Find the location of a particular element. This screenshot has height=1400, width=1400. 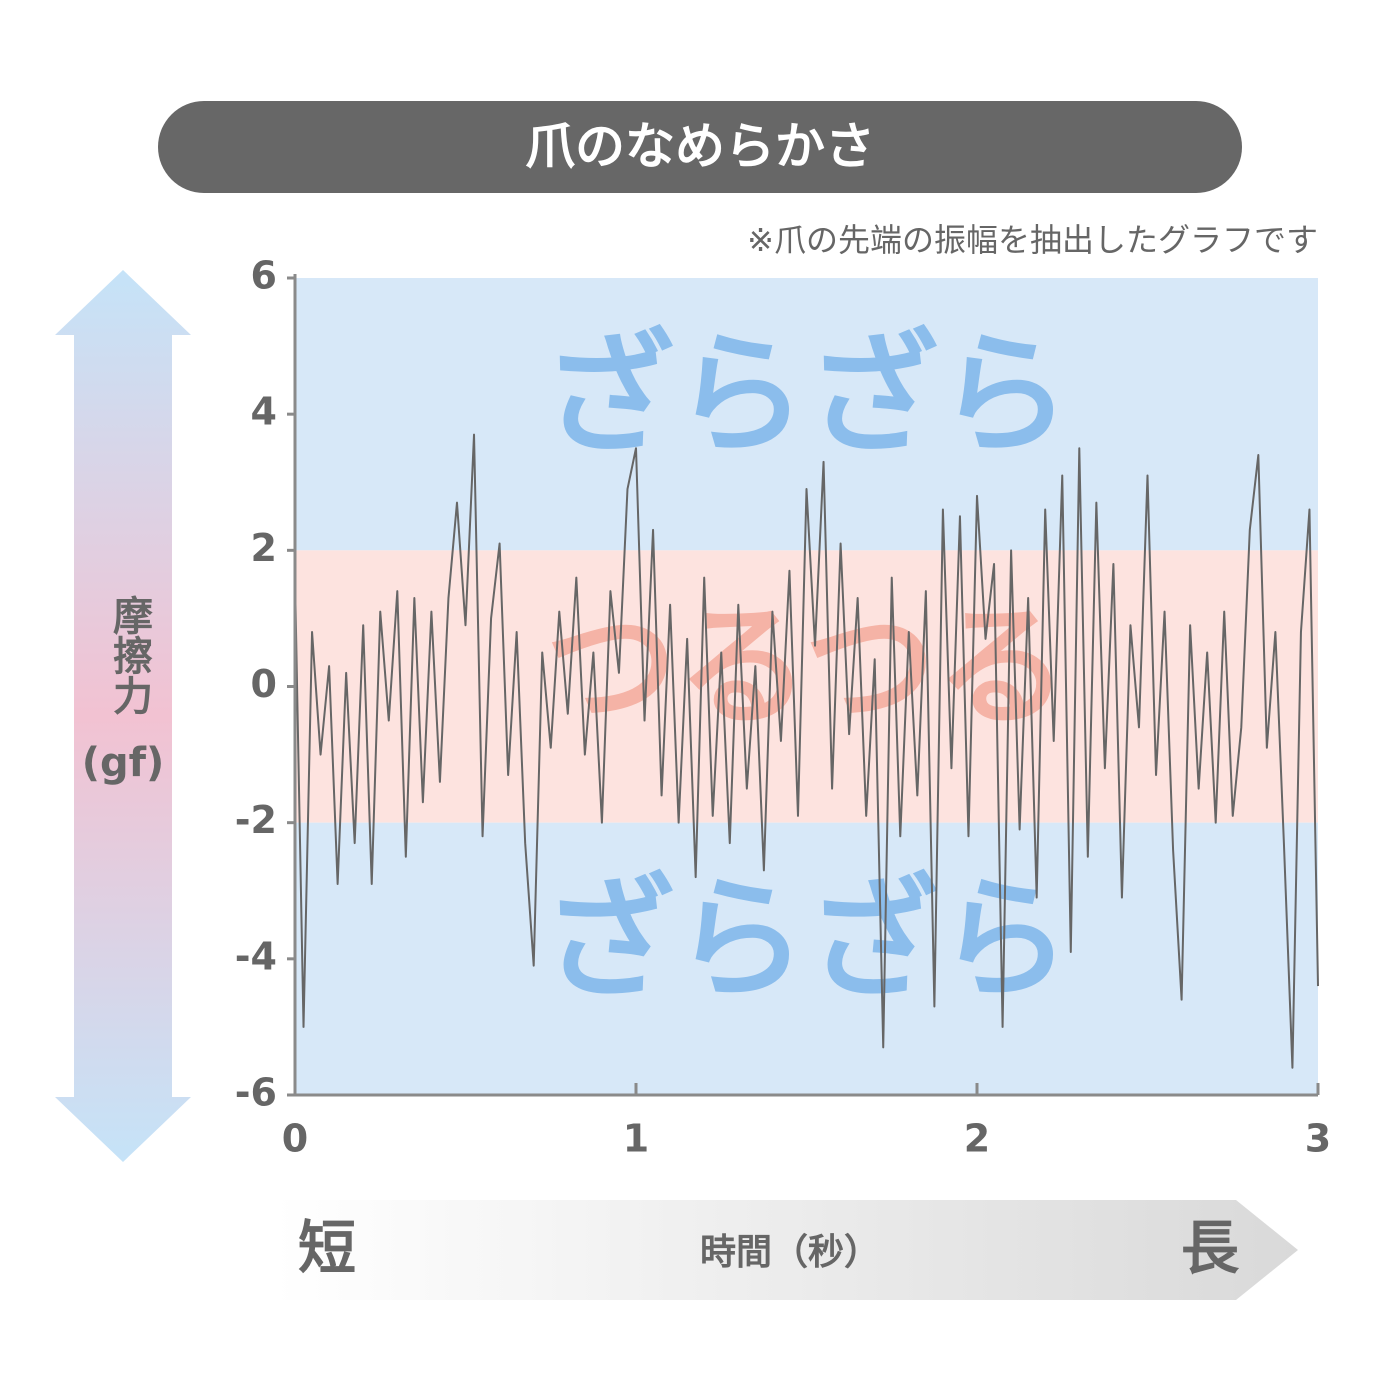

x-axis-label: 時間（秒） is located at coordinates (790, 1252).